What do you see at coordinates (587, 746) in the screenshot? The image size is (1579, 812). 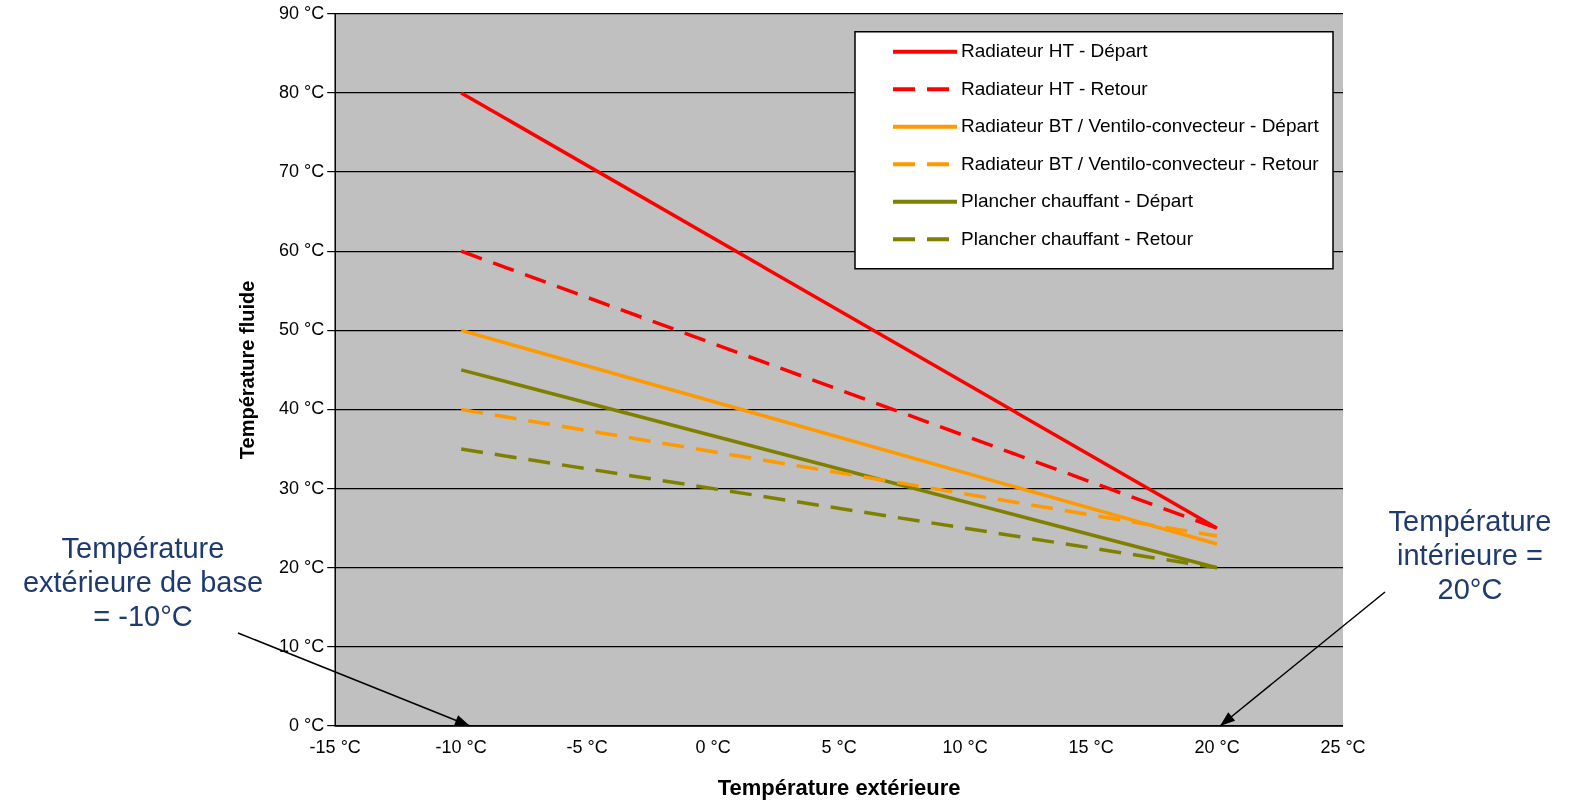 I see `x-tick-label: -5 °C` at bounding box center [587, 746].